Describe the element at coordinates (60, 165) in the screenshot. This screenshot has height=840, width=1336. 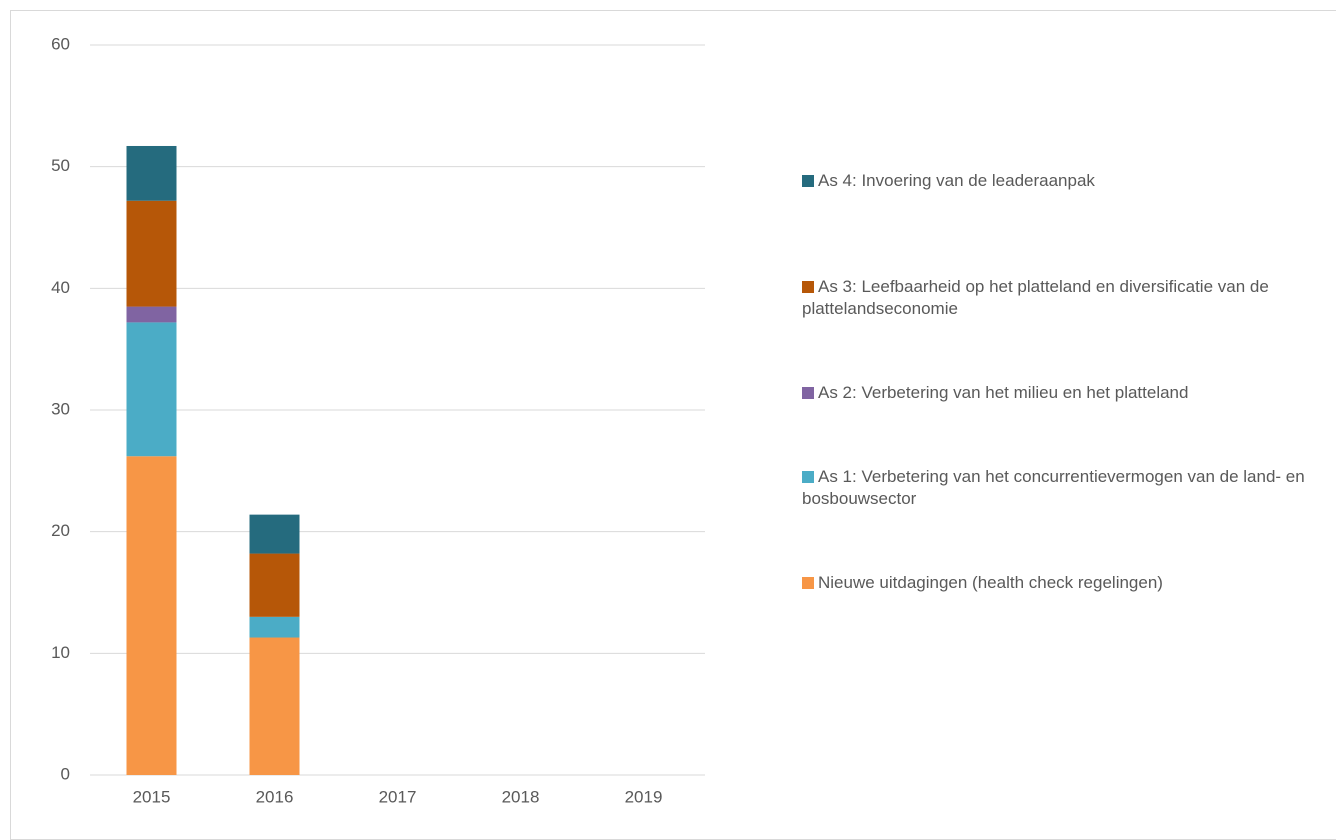
I see `y-tick-label: 50` at that location.